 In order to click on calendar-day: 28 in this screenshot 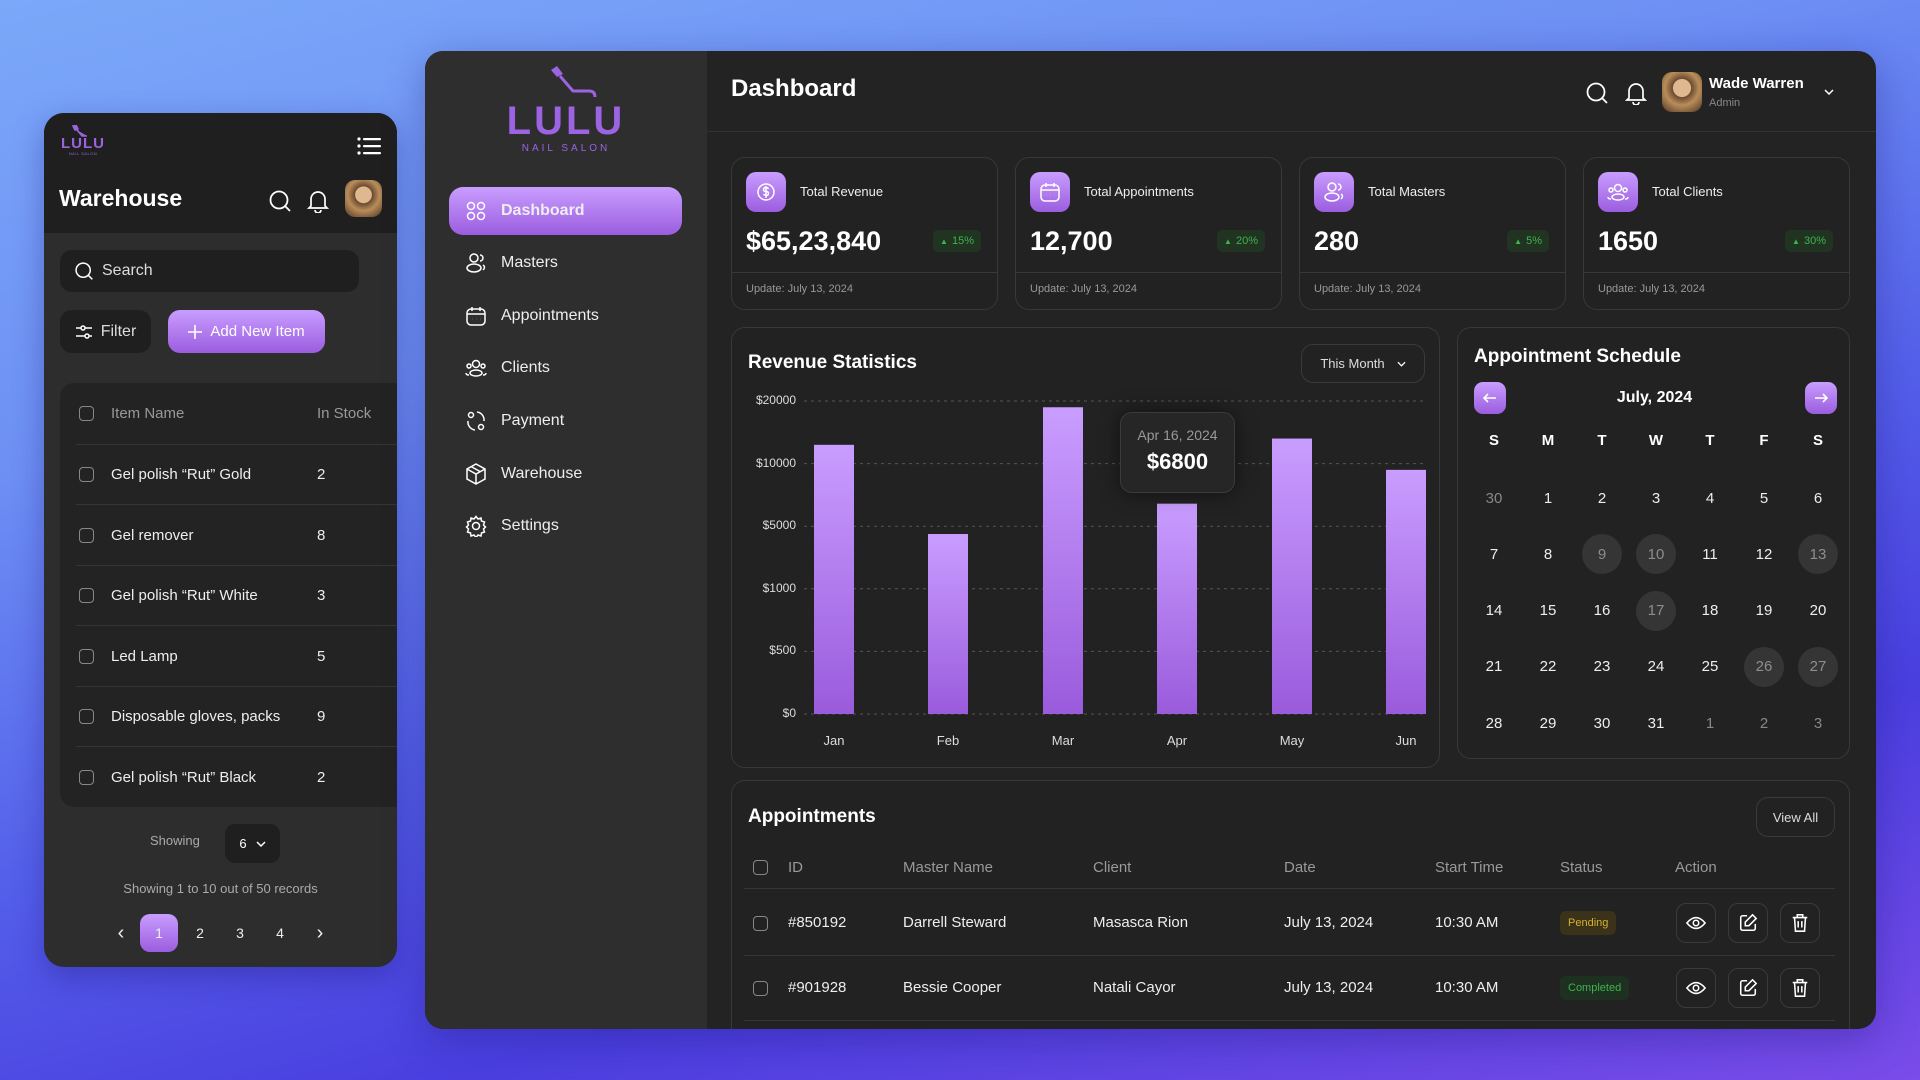, I will do `click(1494, 723)`.